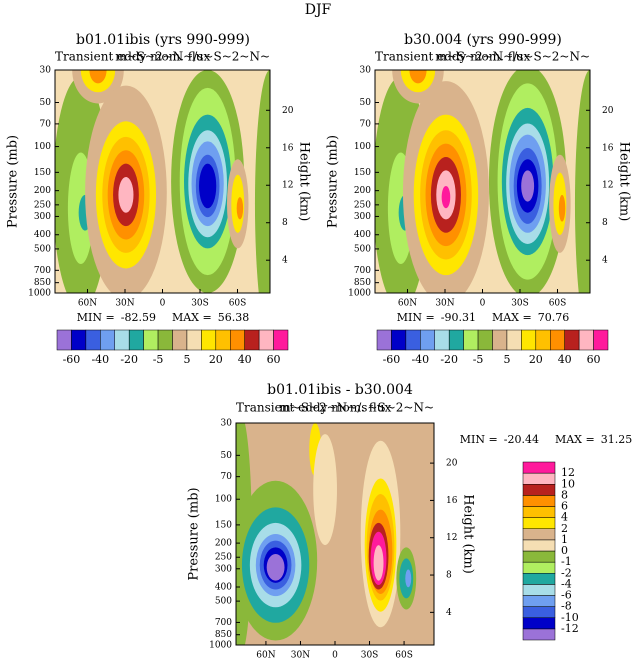 The width and height of the screenshot is (637, 662). What do you see at coordinates (274, 359) in the screenshot?
I see `colorbar-label: 60` at bounding box center [274, 359].